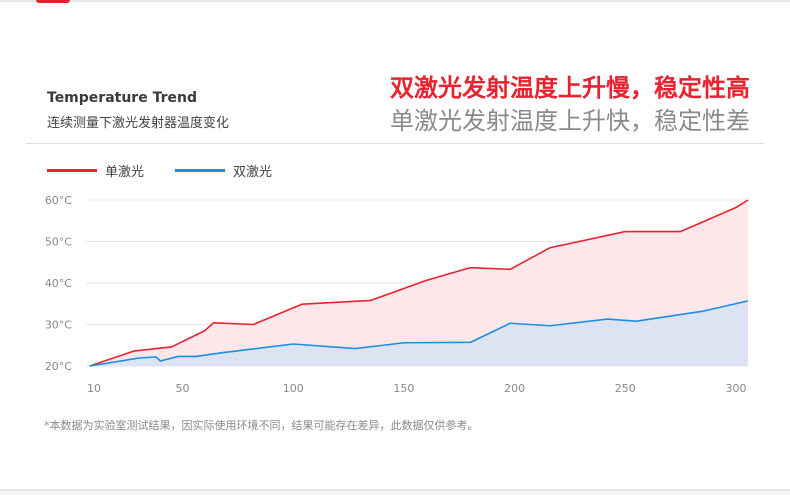  I want to click on y-tick-label: 20°C, so click(58, 366).